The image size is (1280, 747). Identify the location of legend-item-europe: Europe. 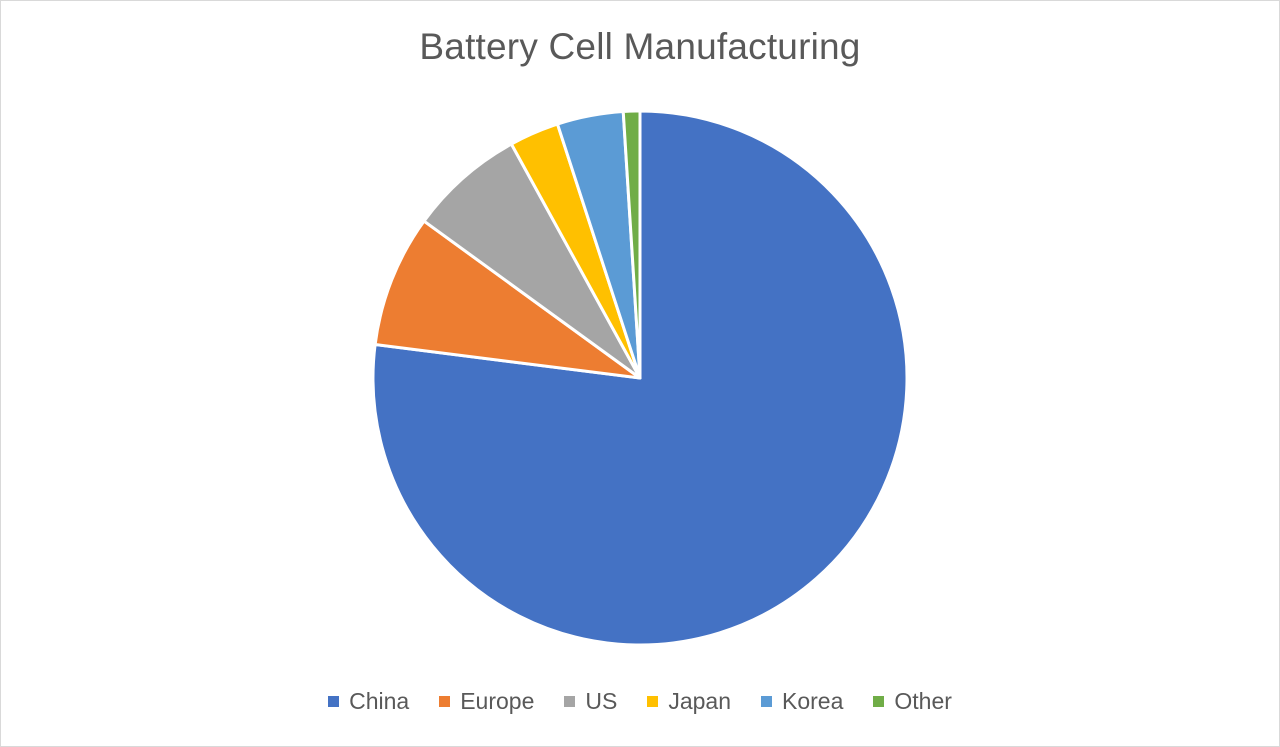
(486, 701).